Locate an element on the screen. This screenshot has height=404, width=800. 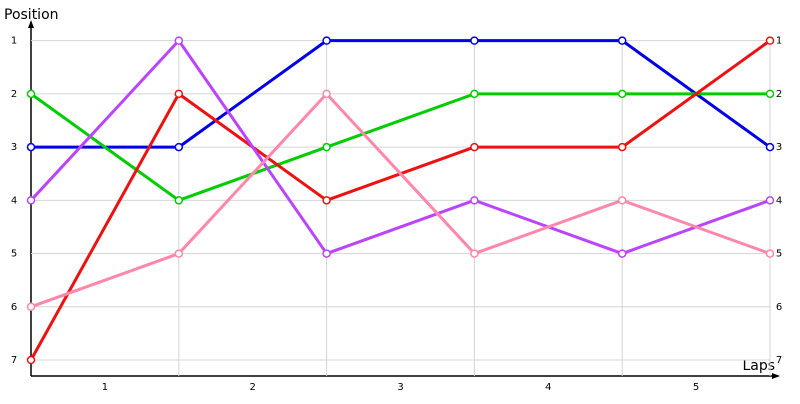
y-tick-label: 6 is located at coordinates (14, 307).